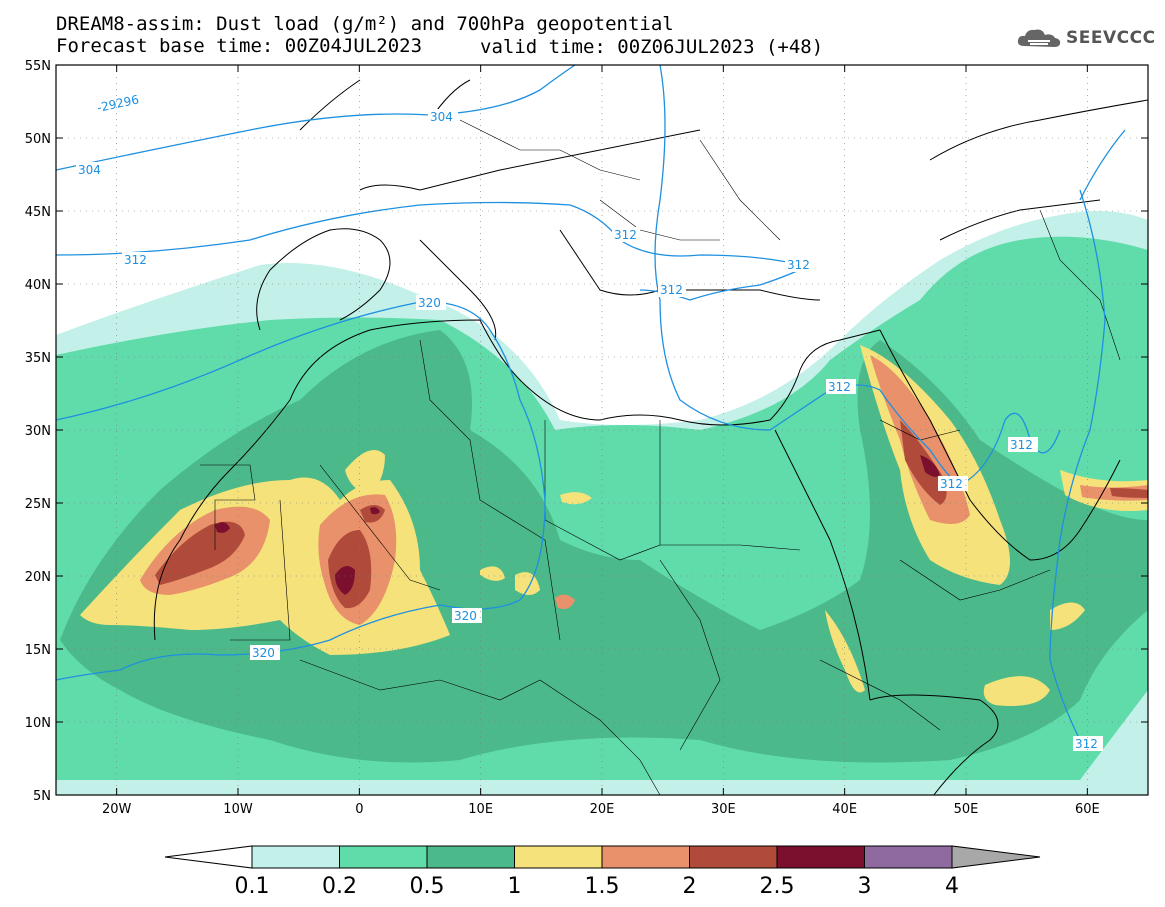  I want to click on valid-time: valid time: 00Z06JUL2023 (+48), so click(652, 47).